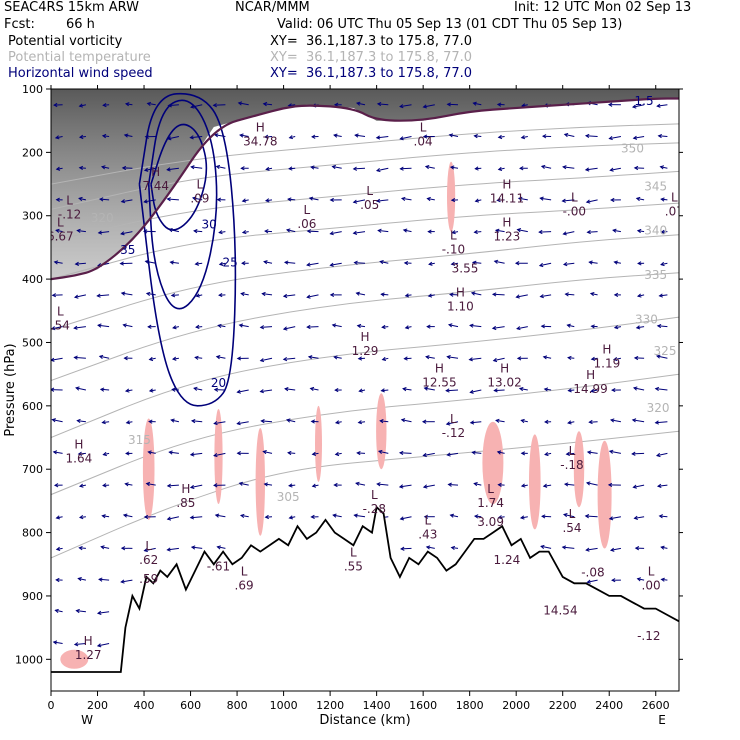 This screenshot has height=740, width=740. I want to click on contour-label: 315, so click(139, 440).